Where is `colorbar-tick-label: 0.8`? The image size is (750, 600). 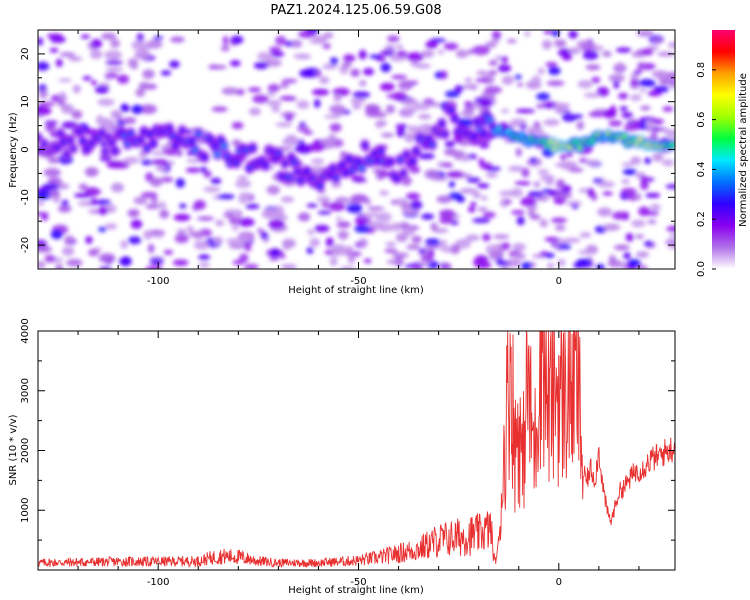
colorbar-tick-label: 0.8 is located at coordinates (701, 70).